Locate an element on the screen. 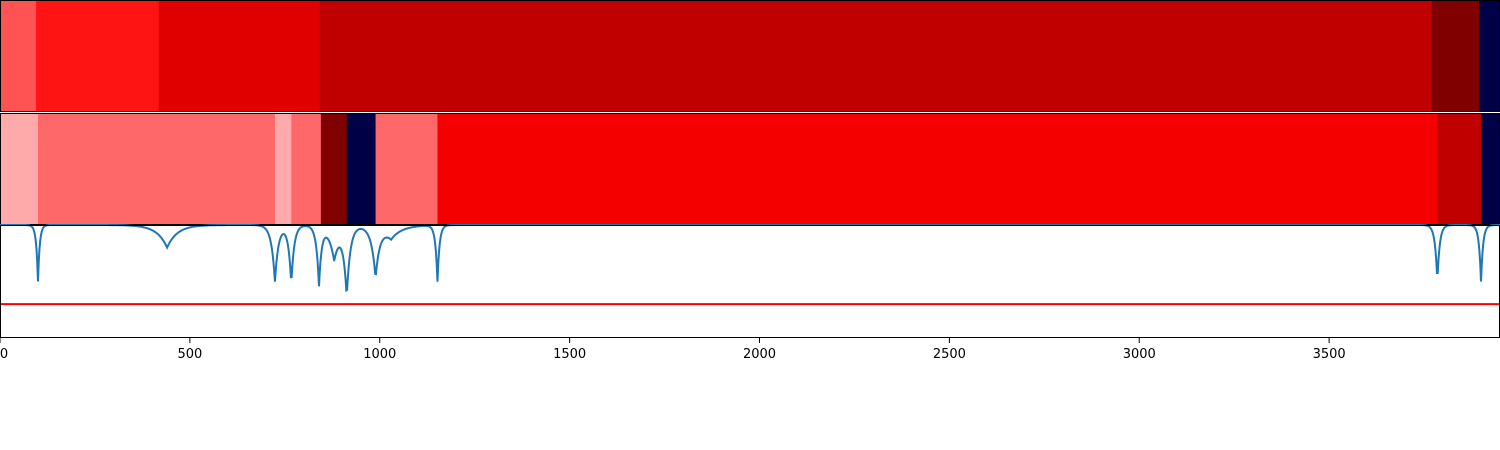 The image size is (1500, 450). x-tick-label: 2500 is located at coordinates (949, 354).